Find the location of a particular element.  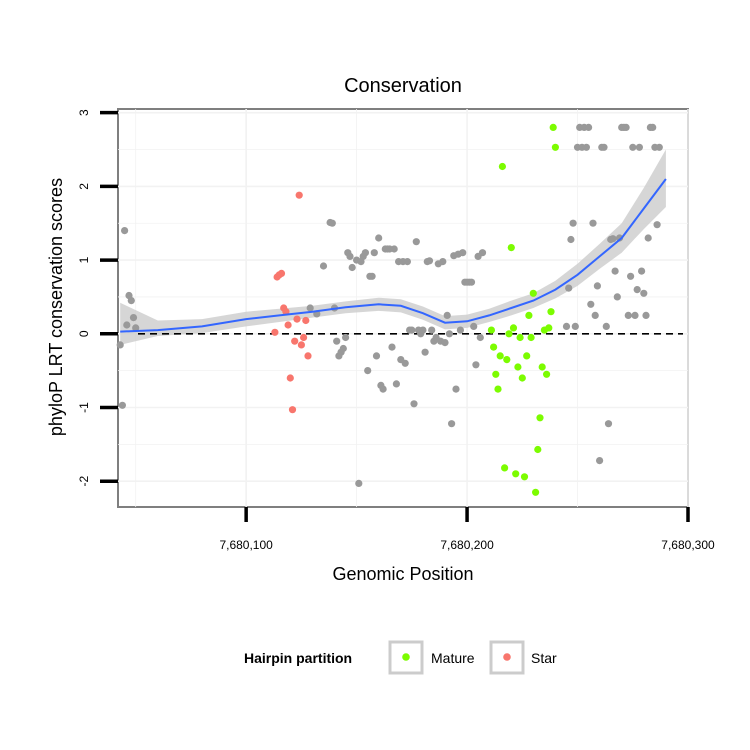

x-tick-label: 7,680,100 is located at coordinates (246, 545).